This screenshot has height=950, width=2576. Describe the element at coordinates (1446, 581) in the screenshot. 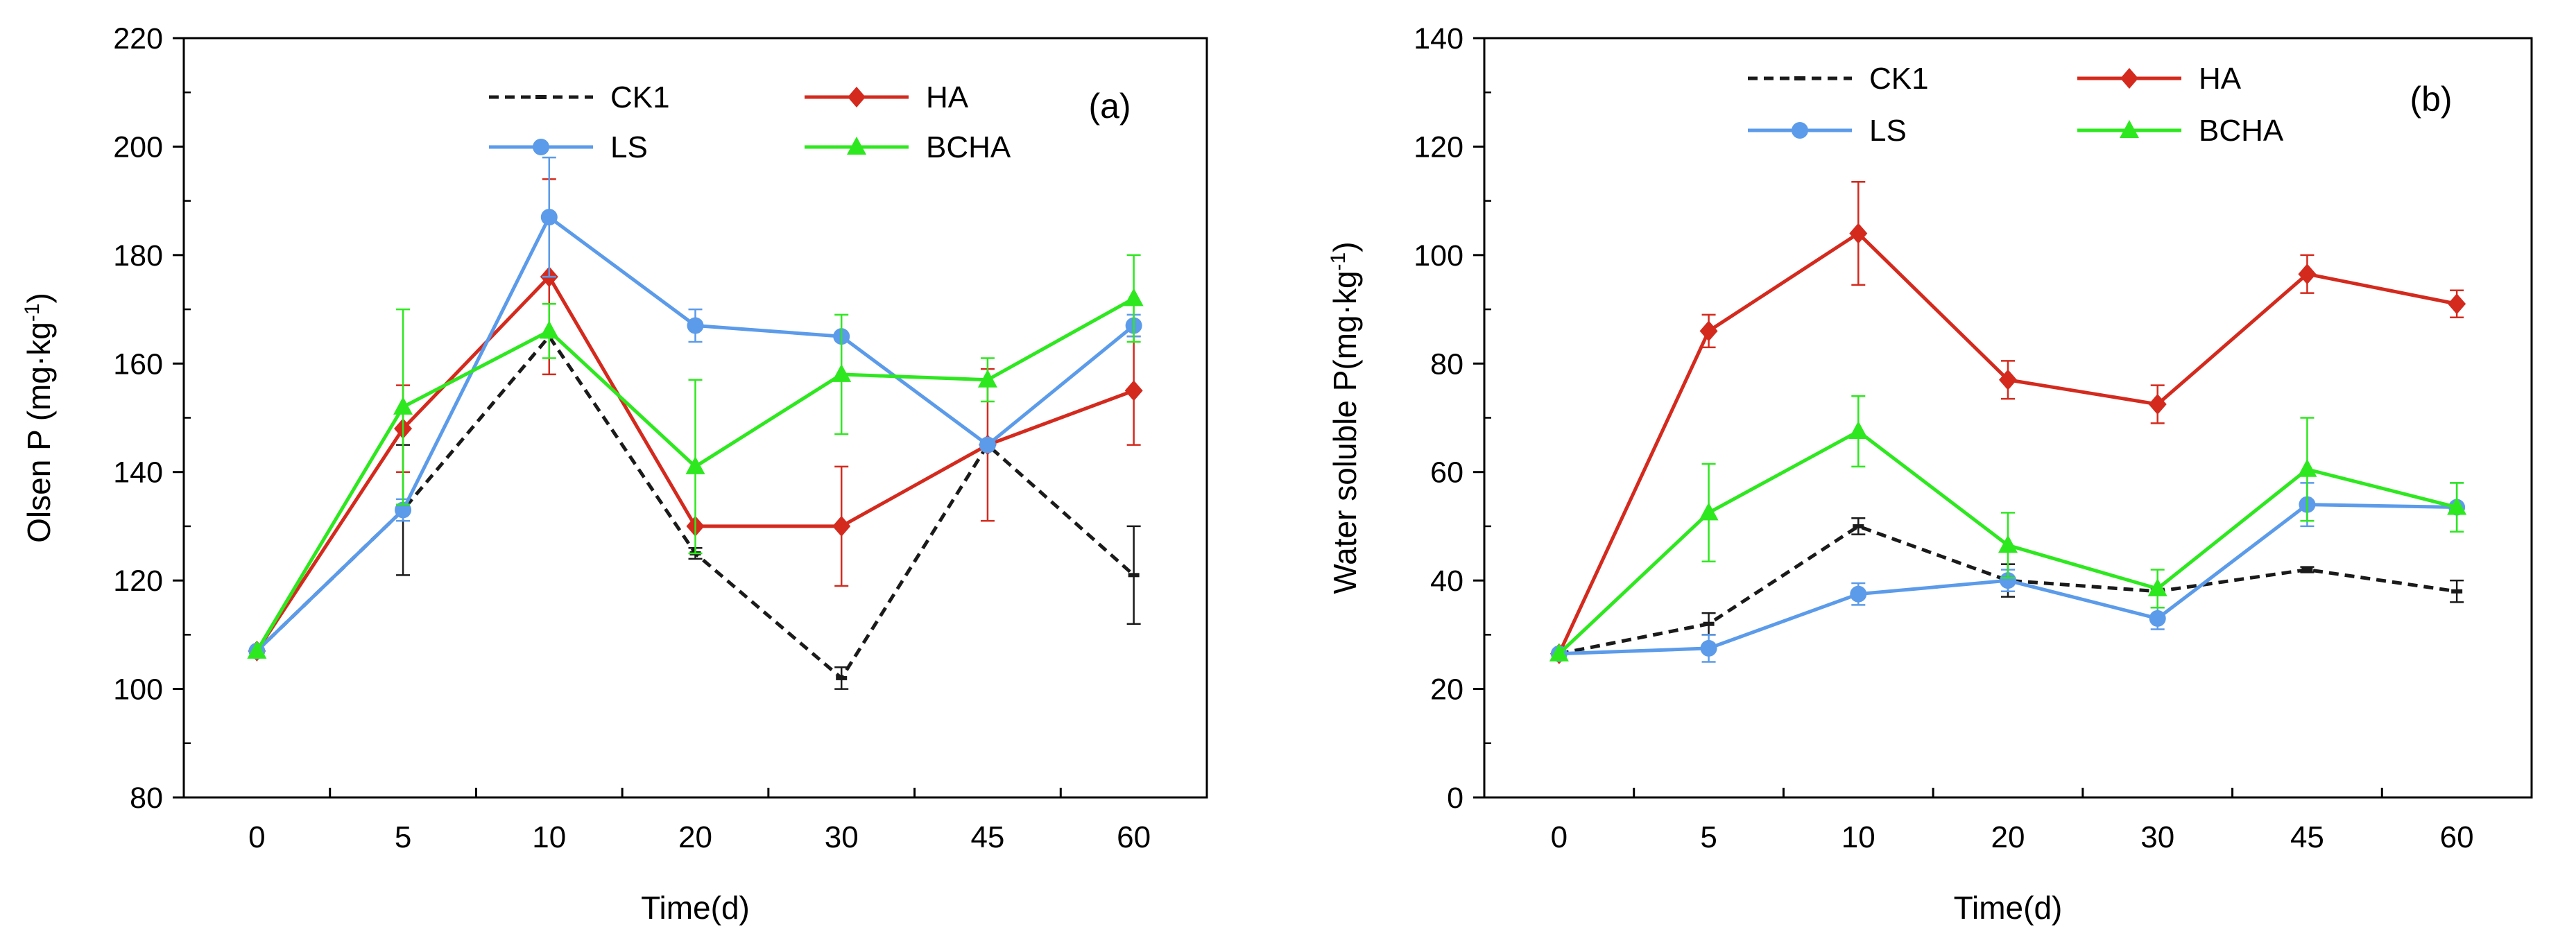

I see `y-tick-label: 40` at that location.